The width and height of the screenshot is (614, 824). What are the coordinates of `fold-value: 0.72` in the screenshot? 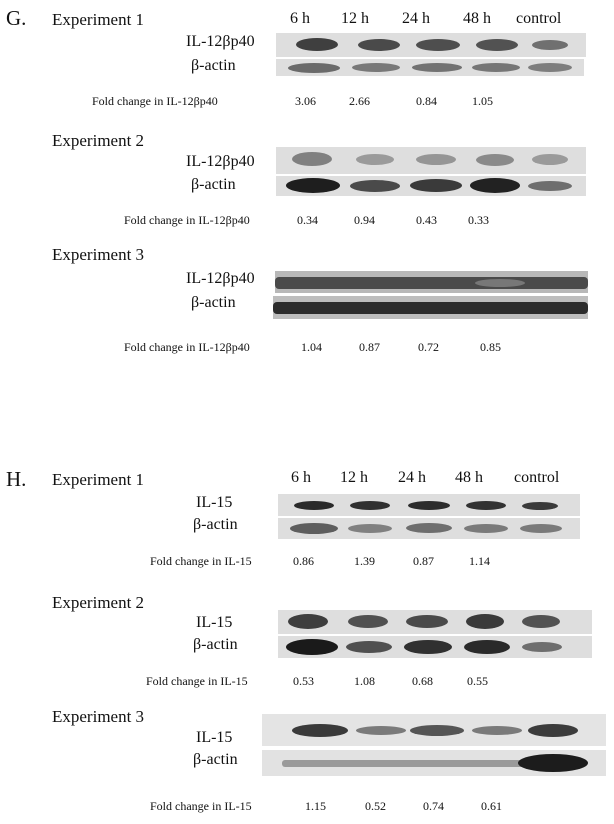 It's located at (428, 347).